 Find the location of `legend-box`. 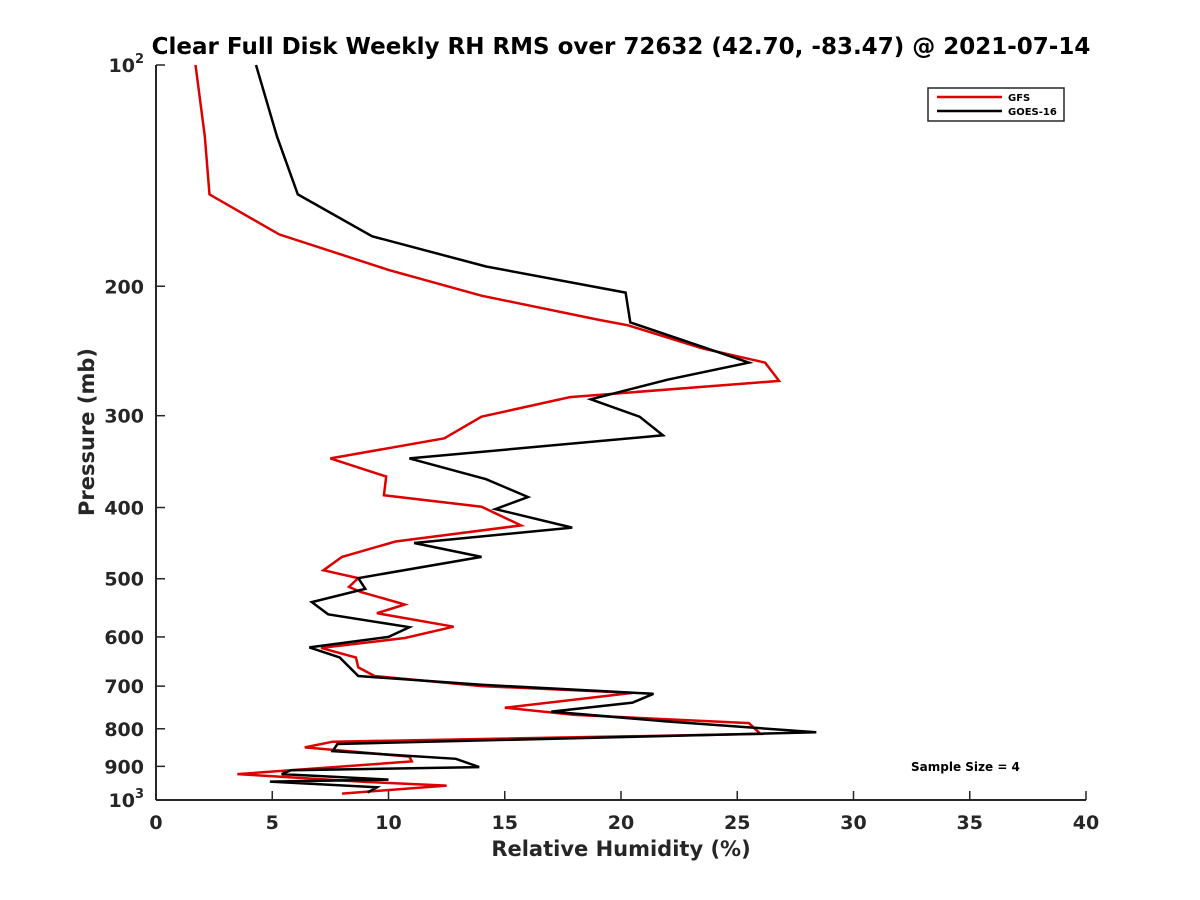

legend-box is located at coordinates (996, 104).